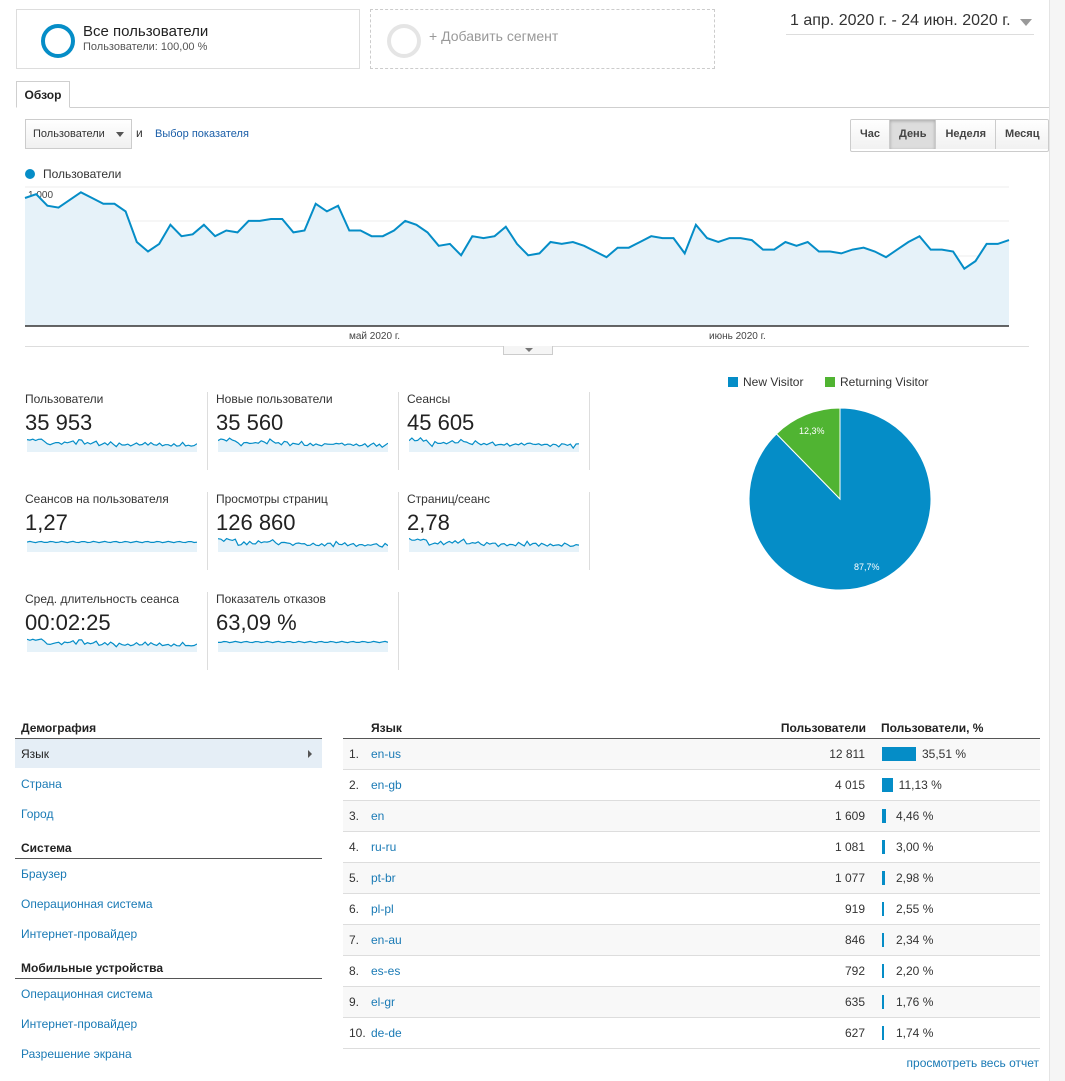 This screenshot has width=1065, height=1081. I want to click on language-link: en, so click(378, 816).